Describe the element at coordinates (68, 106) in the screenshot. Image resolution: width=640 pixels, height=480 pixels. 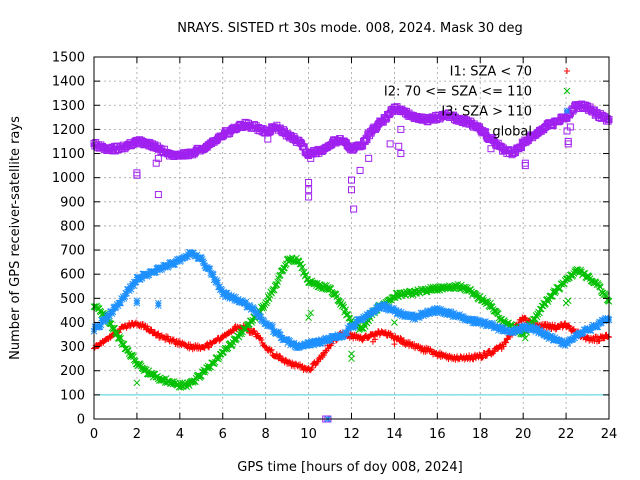
I see `y-tick-label: 1300` at that location.